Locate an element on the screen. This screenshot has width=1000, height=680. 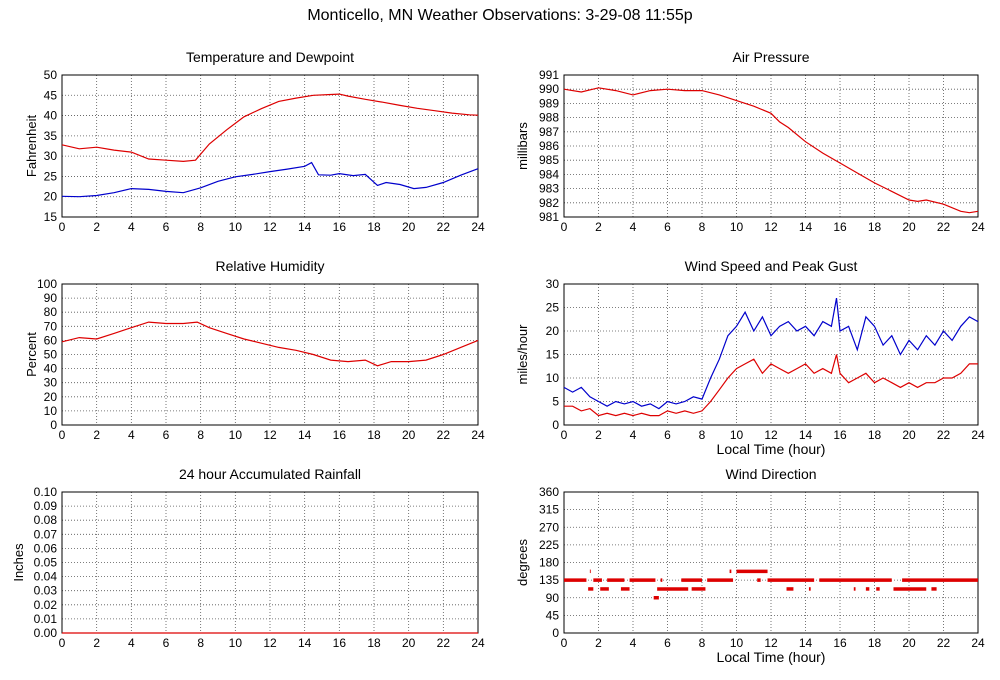
y-tick-label: 0.09 is located at coordinates (46, 506).